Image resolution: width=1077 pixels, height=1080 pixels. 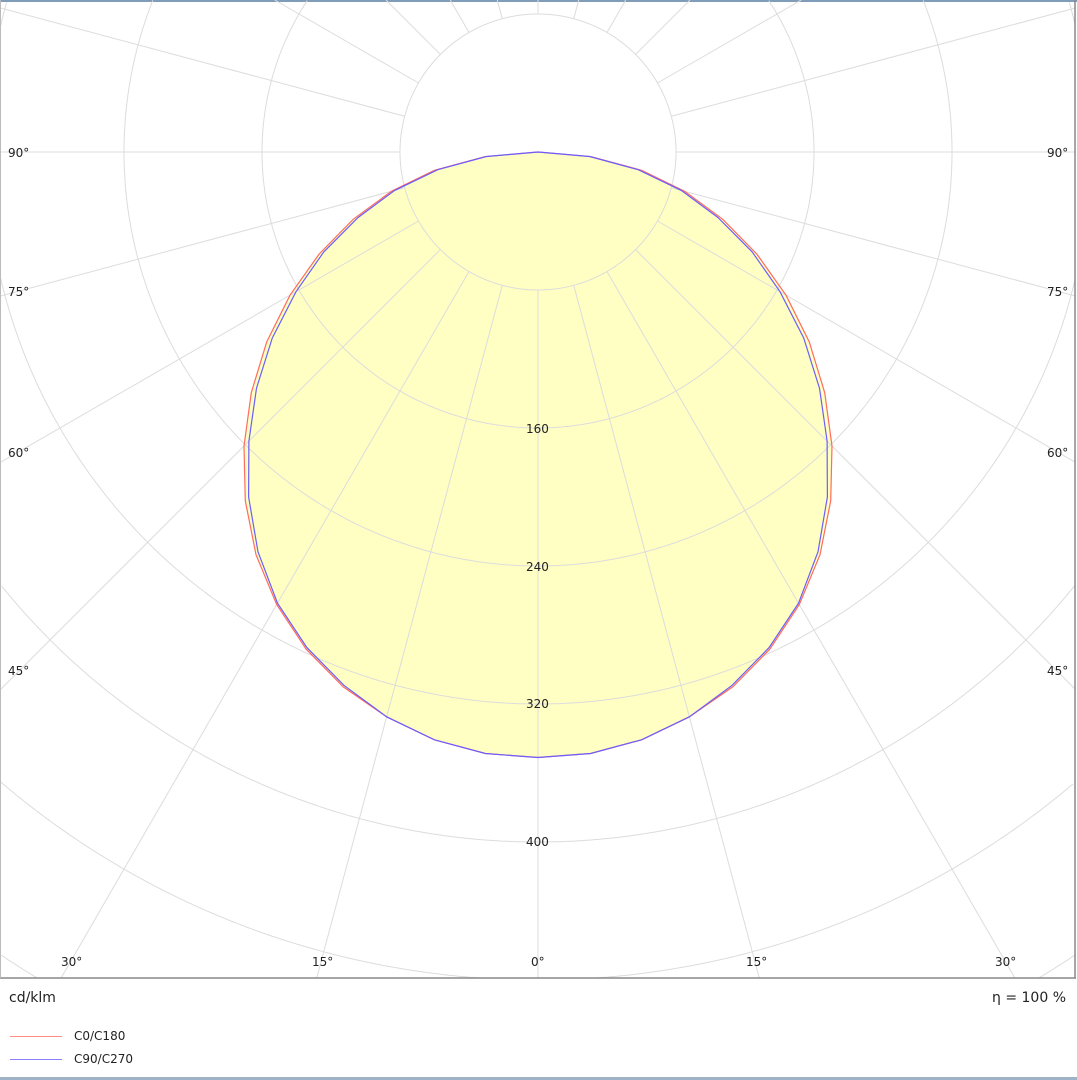 What do you see at coordinates (36, 1036) in the screenshot?
I see `legend-swatch-red` at bounding box center [36, 1036].